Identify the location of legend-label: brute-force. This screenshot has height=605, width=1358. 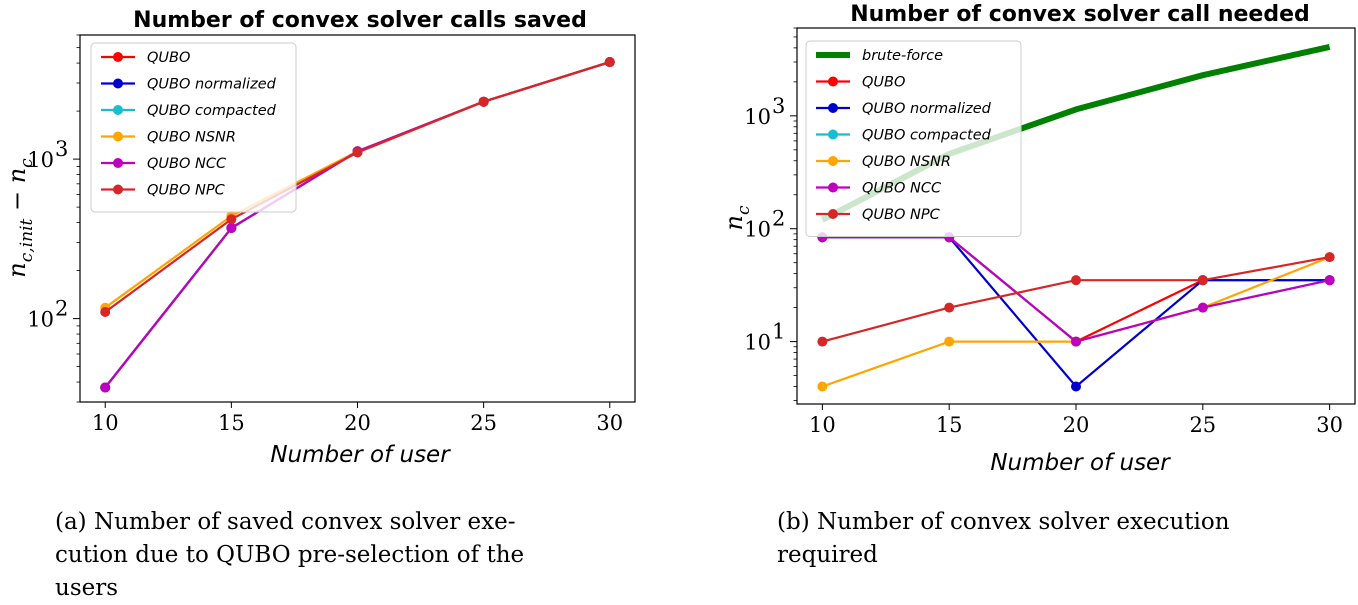
(902, 56).